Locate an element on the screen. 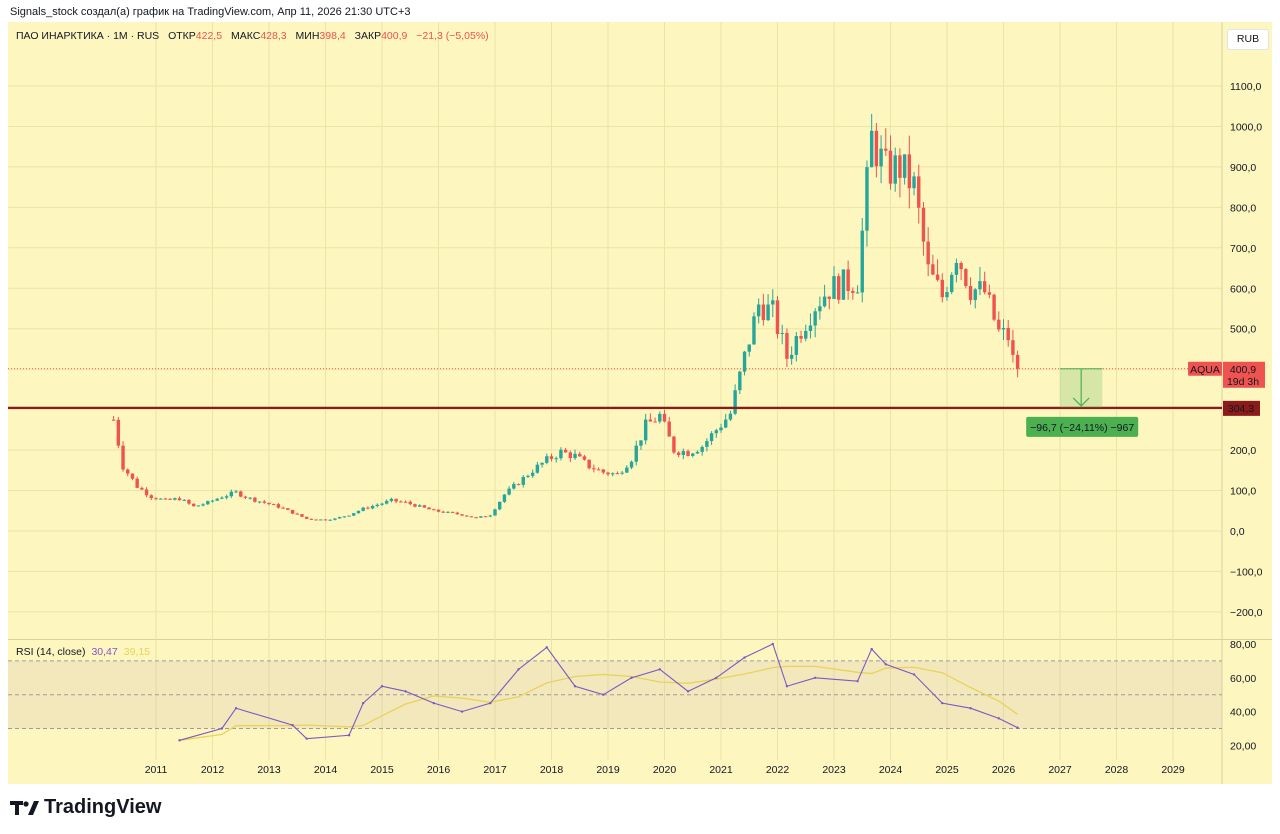  measure-label-box is located at coordinates (1082, 426).